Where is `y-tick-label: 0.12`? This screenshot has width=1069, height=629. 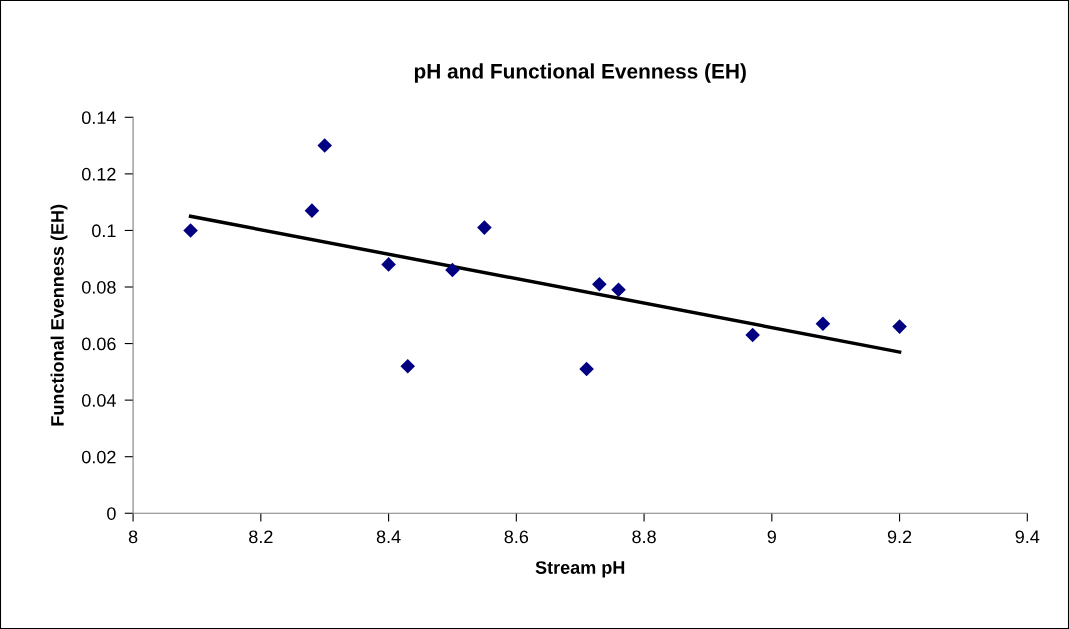 y-tick-label: 0.12 is located at coordinates (98, 174).